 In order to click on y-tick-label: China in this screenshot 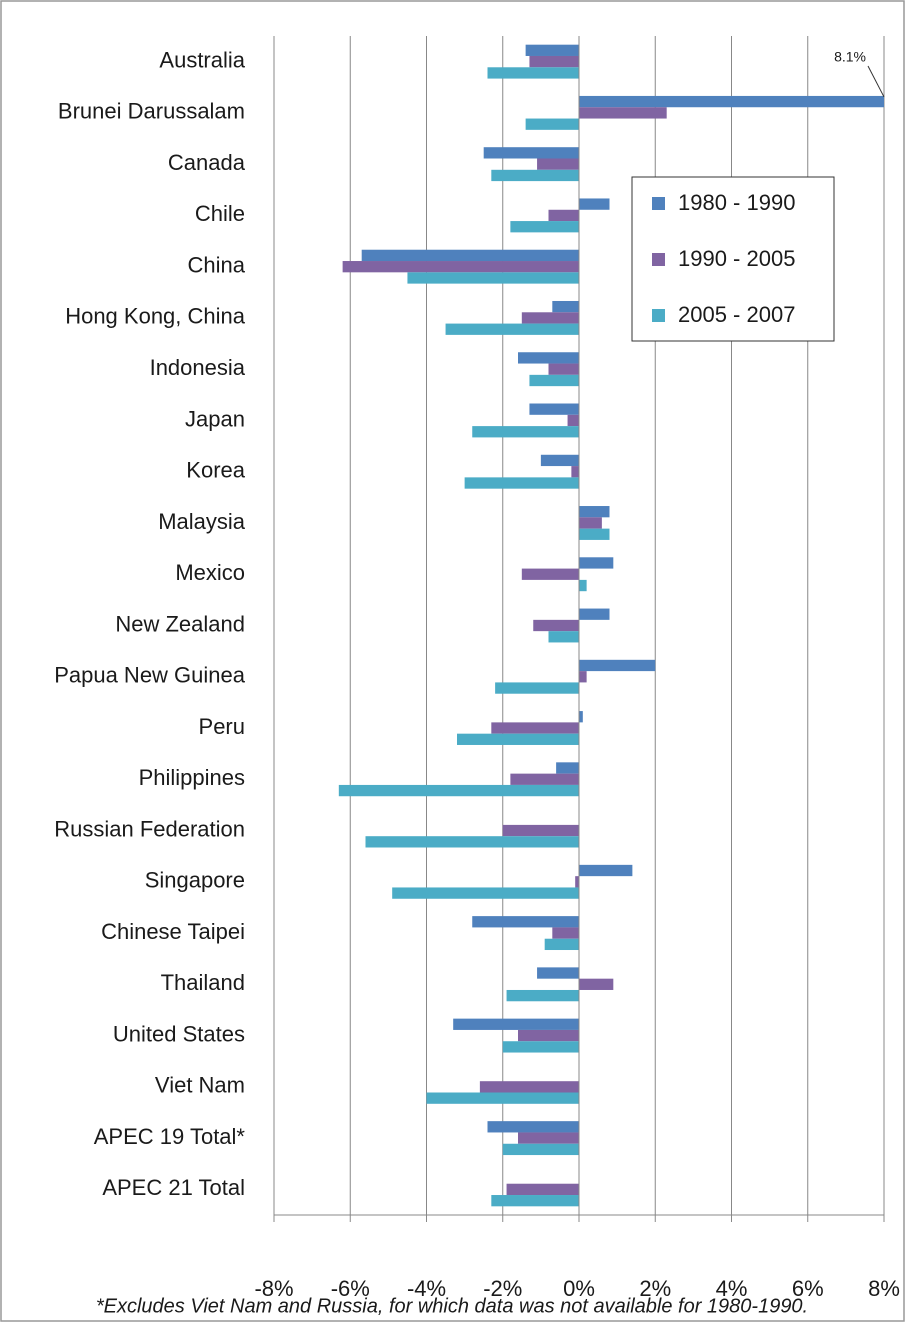, I will do `click(217, 264)`.